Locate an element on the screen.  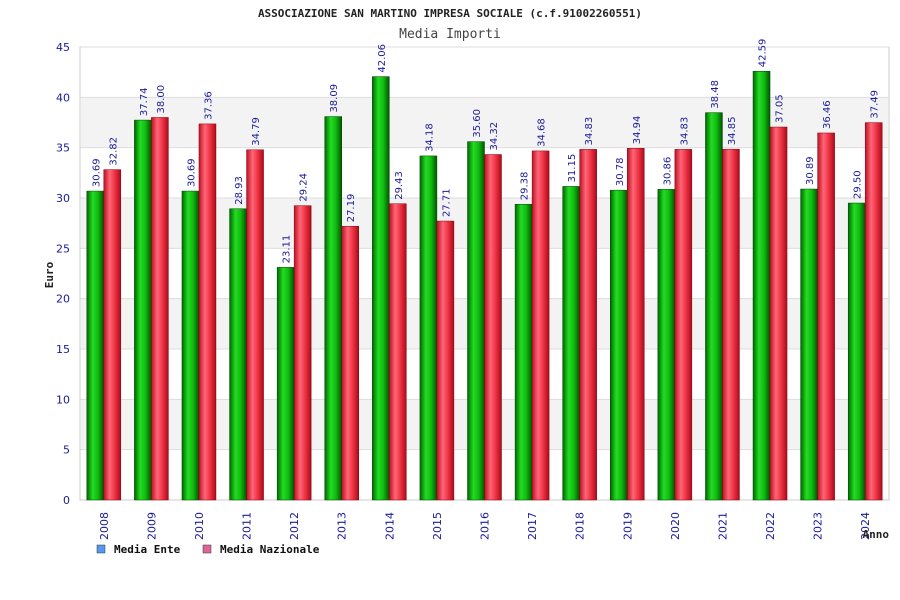
x-axis-label: Anno is located at coordinates (876, 534).